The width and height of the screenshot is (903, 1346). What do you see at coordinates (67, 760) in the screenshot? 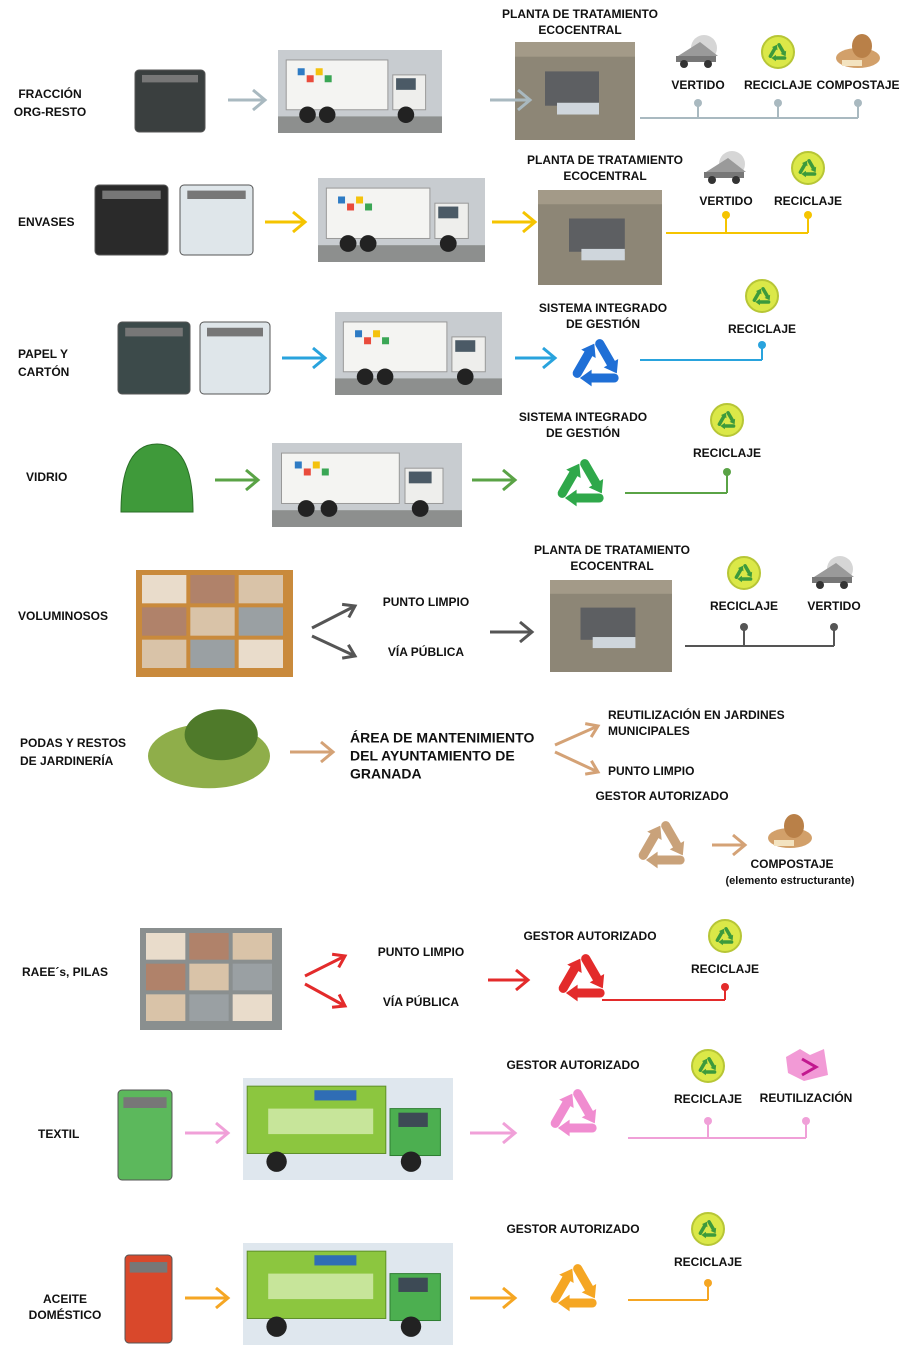
I see `label: DE JARDINERÍA` at bounding box center [67, 760].